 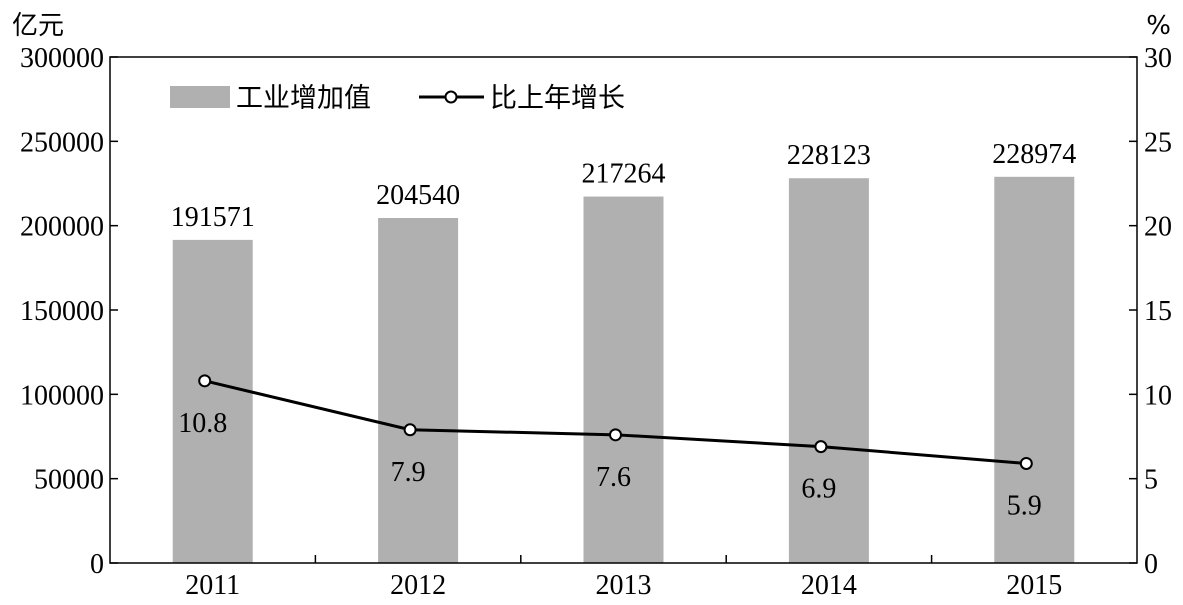 What do you see at coordinates (410, 430) in the screenshot?
I see `growth-point-2012` at bounding box center [410, 430].